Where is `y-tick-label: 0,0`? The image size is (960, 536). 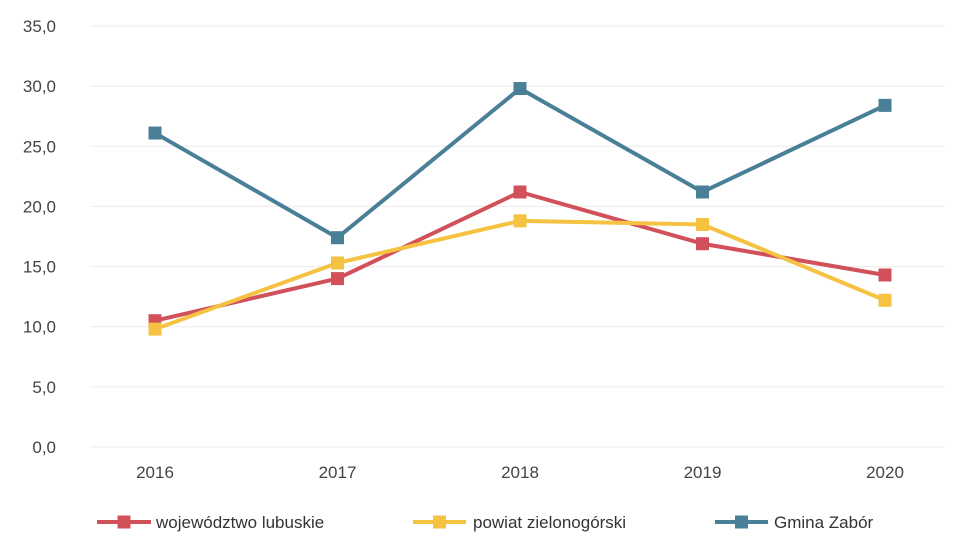 y-tick-label: 0,0 is located at coordinates (44, 447).